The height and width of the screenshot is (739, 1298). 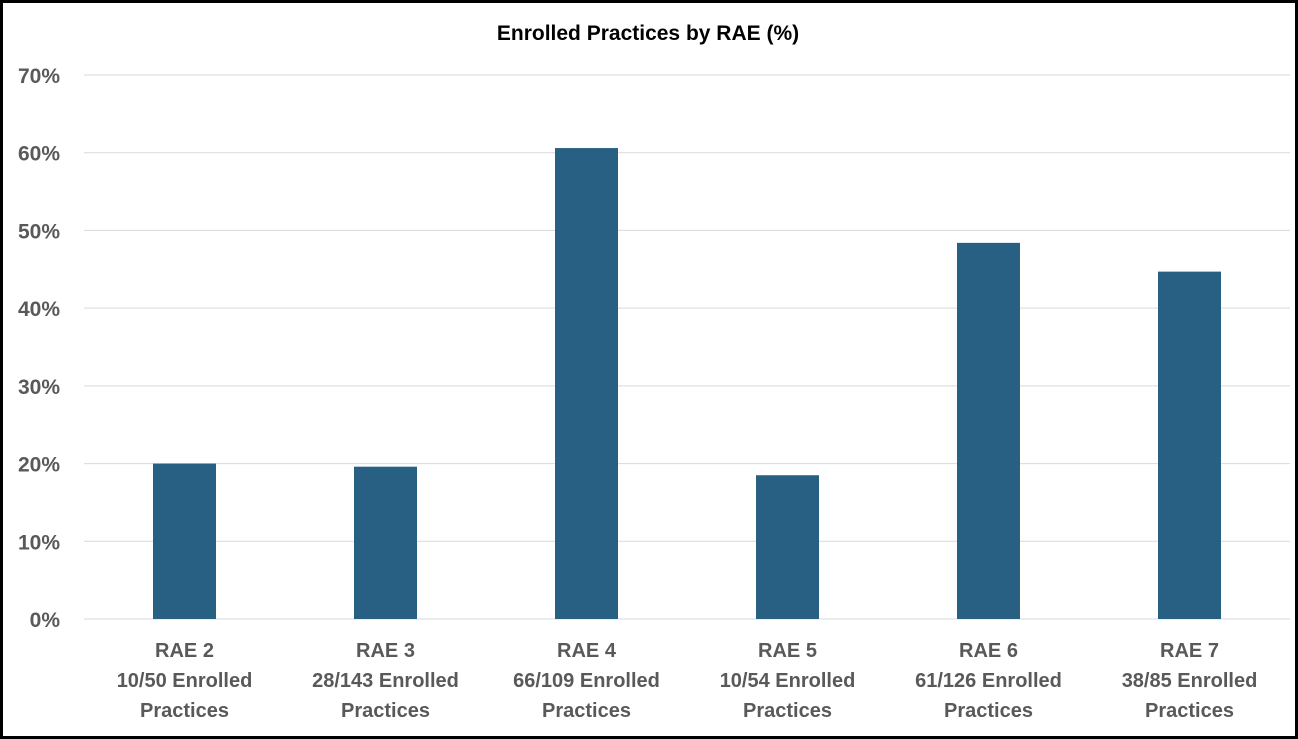 I want to click on x-tick-label-line: RAE 3, so click(x=385, y=651).